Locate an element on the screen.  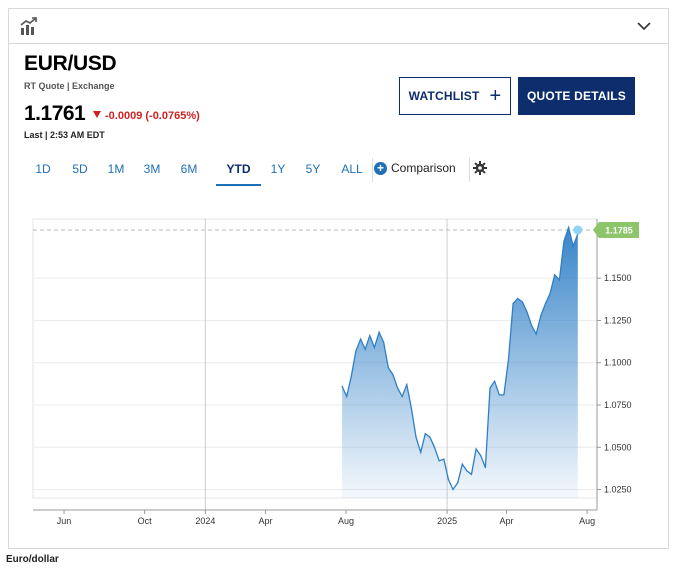
down-arrow-icon is located at coordinates (97, 114).